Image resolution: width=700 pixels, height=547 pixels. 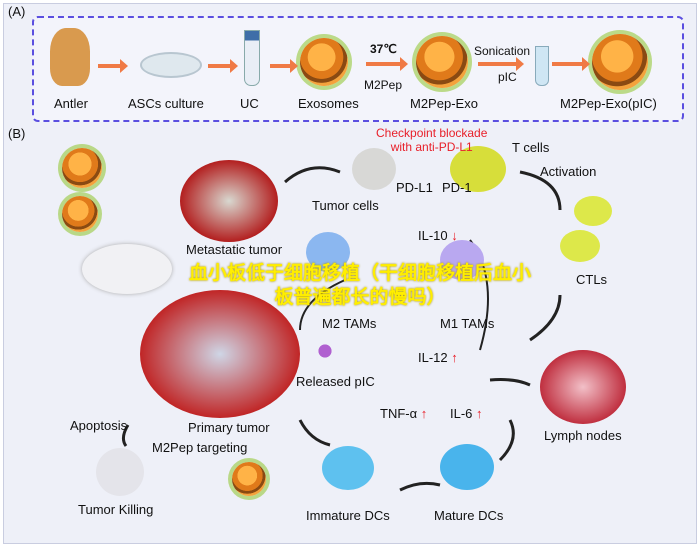 What do you see at coordinates (249, 479) in the screenshot?
I see `m2pep-targeting-exo-icon` at bounding box center [249, 479].